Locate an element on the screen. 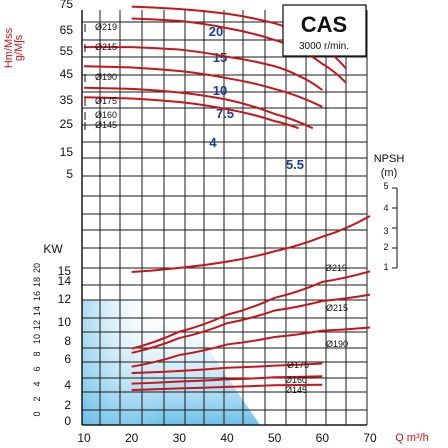  power-tick-label: 2 is located at coordinates (67, 405).